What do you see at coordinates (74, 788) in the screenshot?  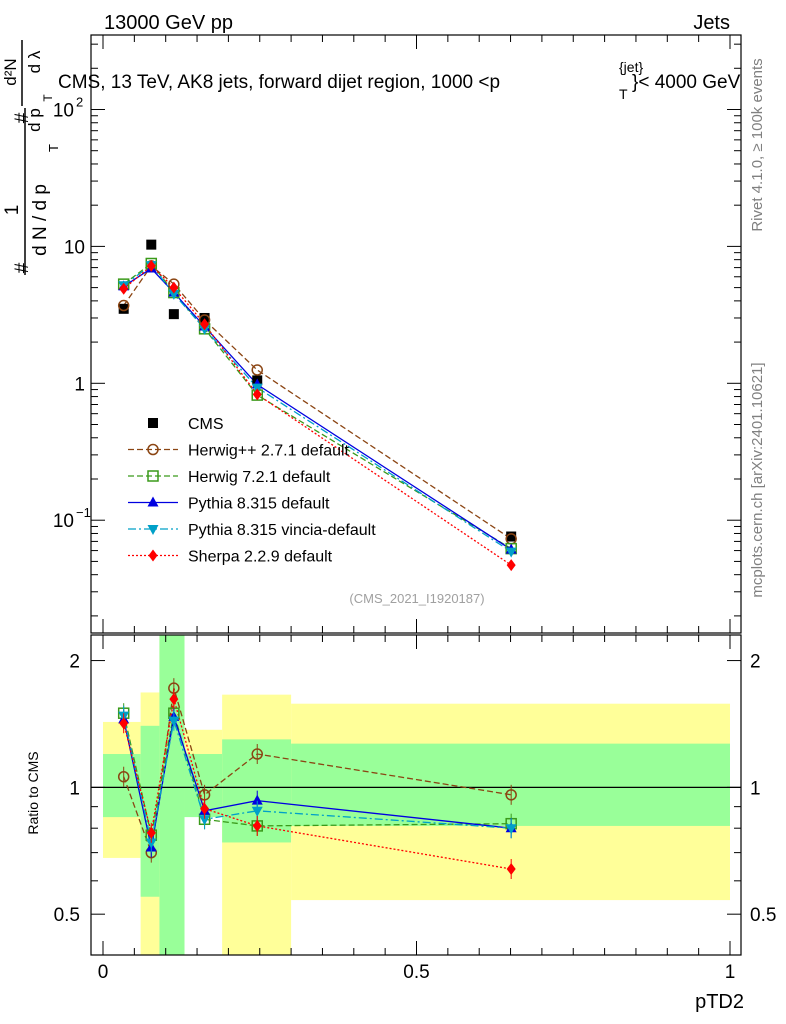 I see `ratio-y-tick-label-left: 1` at bounding box center [74, 788].